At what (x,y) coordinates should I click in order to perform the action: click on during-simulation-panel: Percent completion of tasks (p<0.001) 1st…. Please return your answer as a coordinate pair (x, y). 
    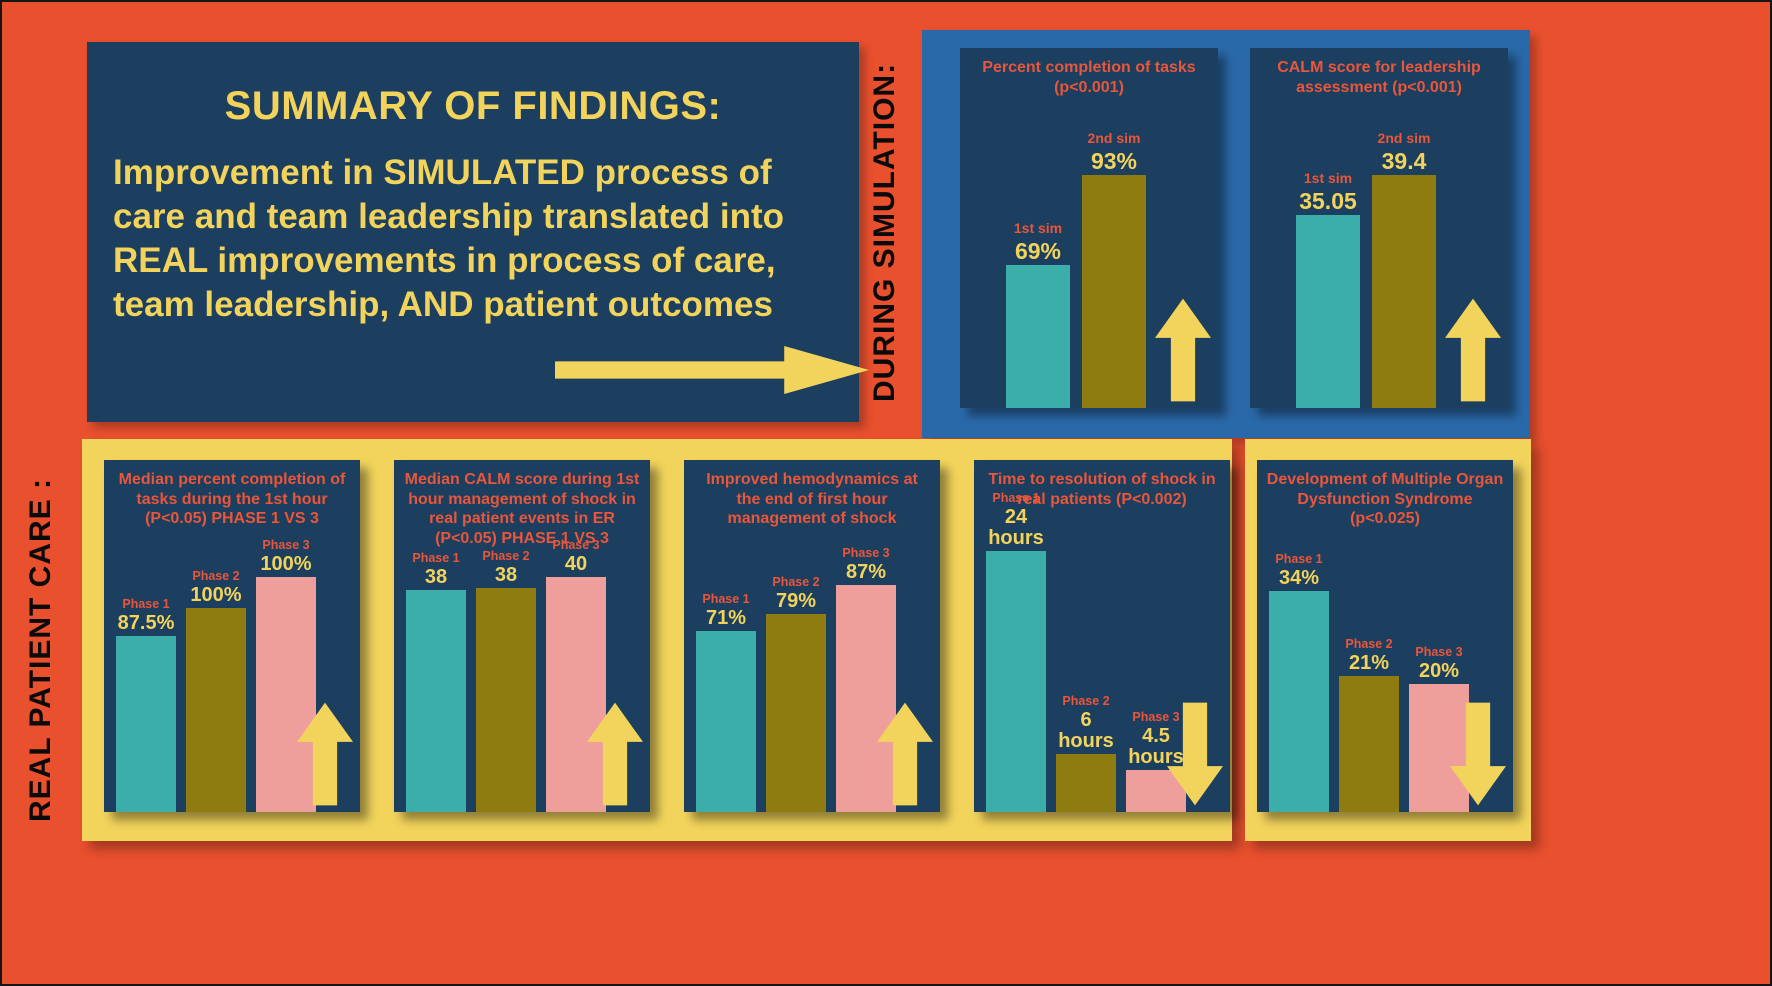
    Looking at the image, I should click on (1226, 234).